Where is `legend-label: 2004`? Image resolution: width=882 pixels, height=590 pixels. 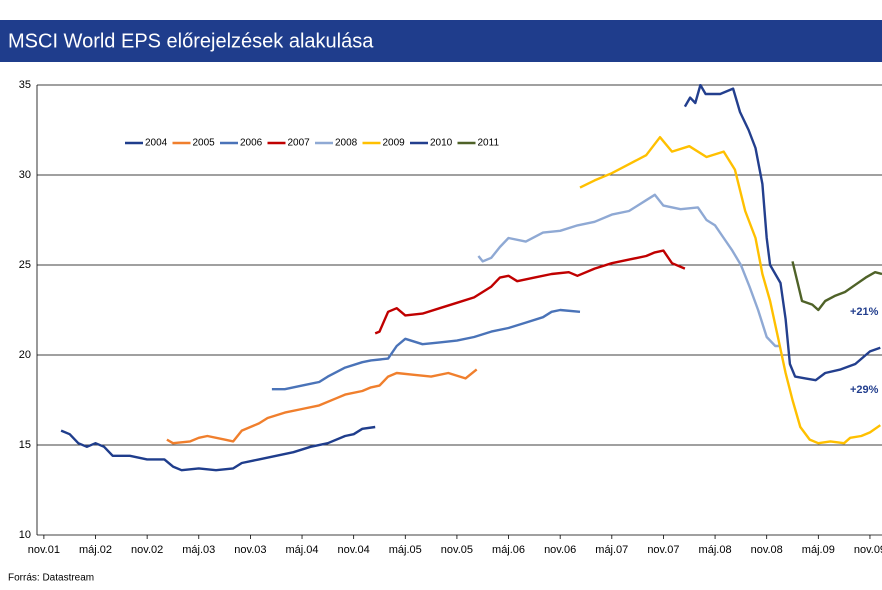 legend-label: 2004 is located at coordinates (156, 143).